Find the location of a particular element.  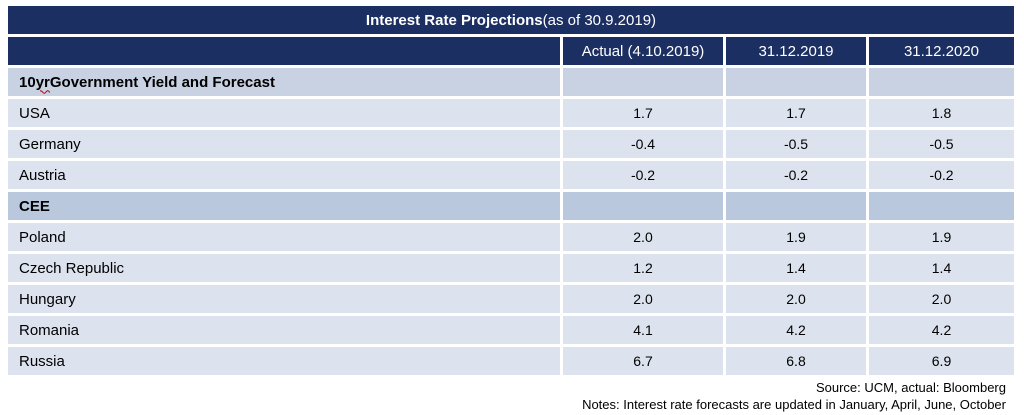

column-header-row: Actual (4.10.2019) 31.12.2019 31.12.2020 is located at coordinates (511, 51).